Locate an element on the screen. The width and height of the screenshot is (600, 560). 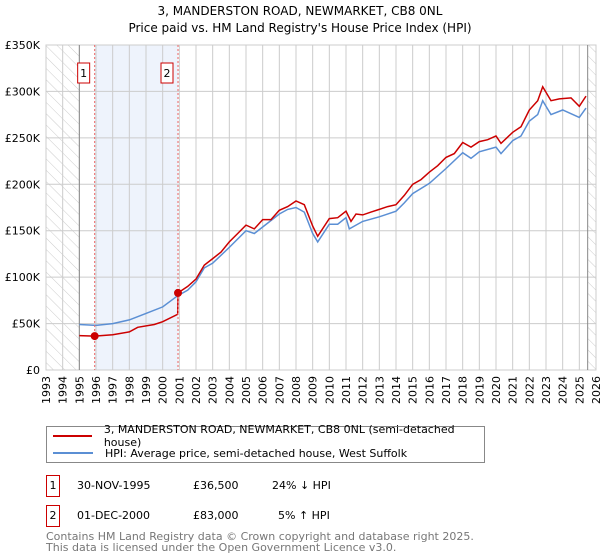
x-tick-label: 2025 is located at coordinates (579, 390).